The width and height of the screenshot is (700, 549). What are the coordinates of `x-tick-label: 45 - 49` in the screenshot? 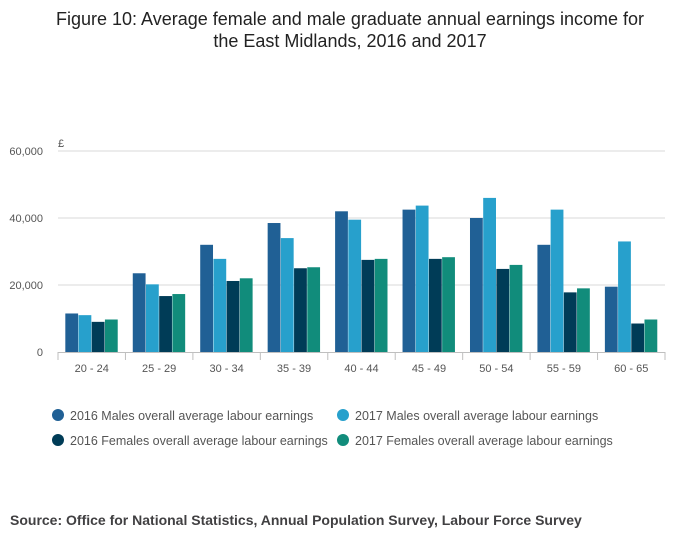 It's located at (429, 369).